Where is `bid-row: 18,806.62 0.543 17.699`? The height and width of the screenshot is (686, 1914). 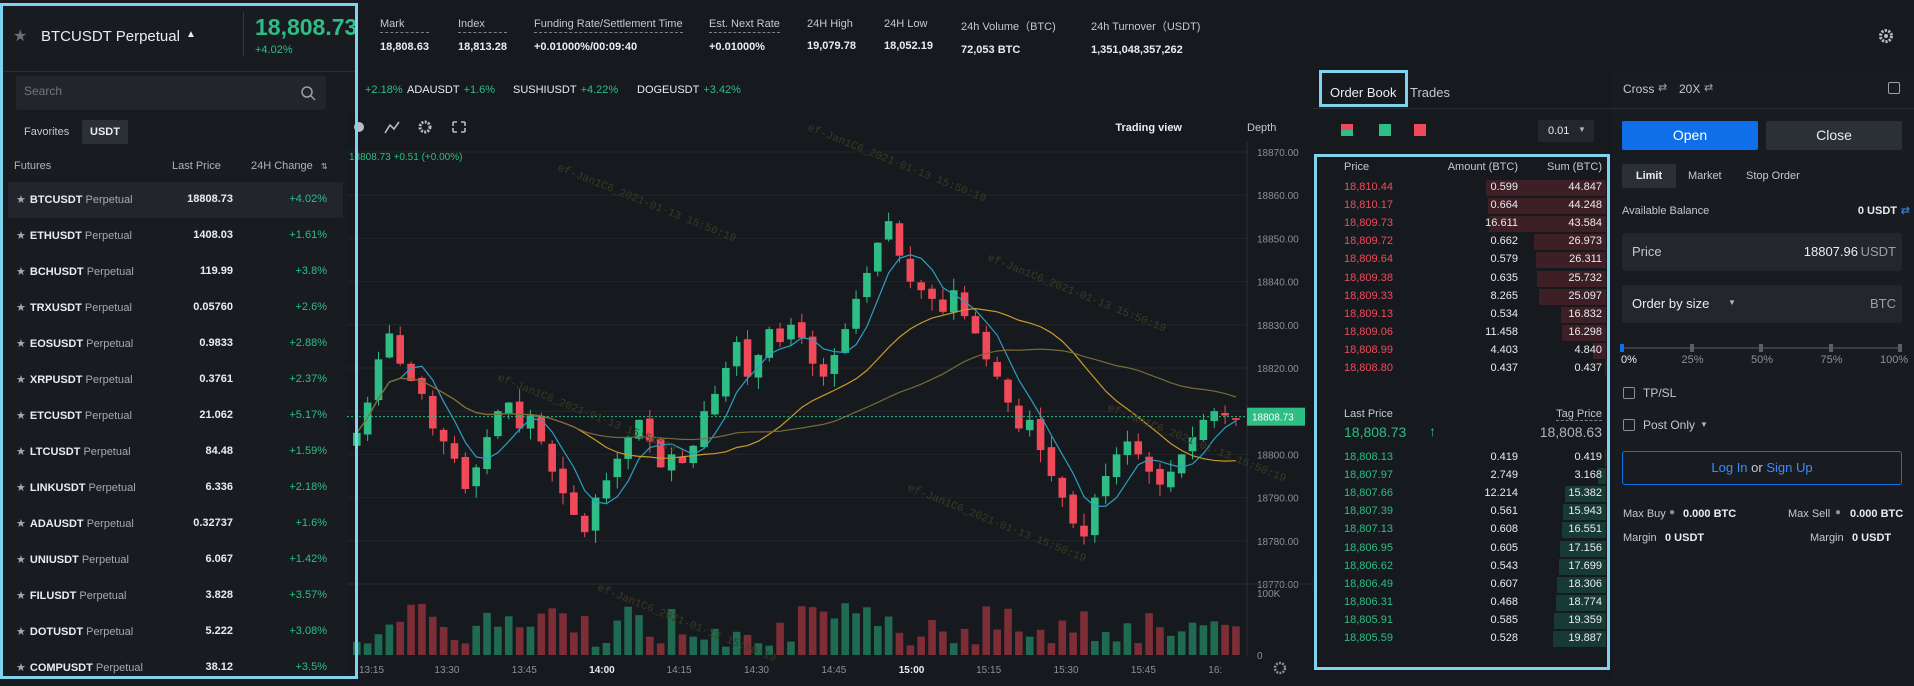
bid-row: 18,806.62 0.543 17.699 is located at coordinates (1471, 567).